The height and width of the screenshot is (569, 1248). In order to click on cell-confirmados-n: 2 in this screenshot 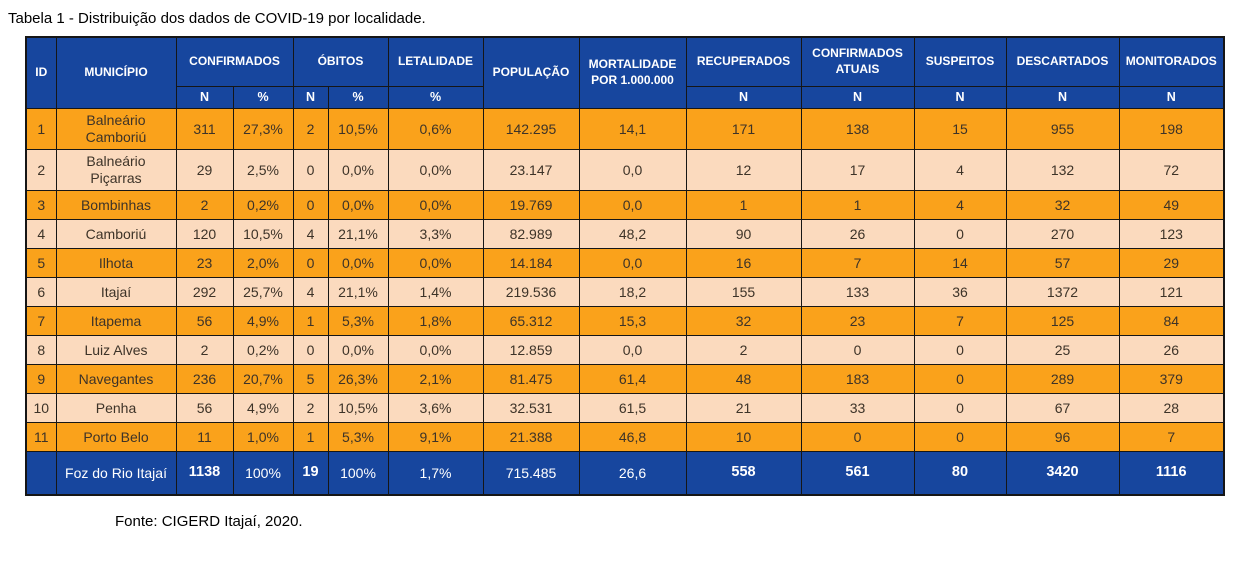, I will do `click(204, 205)`.